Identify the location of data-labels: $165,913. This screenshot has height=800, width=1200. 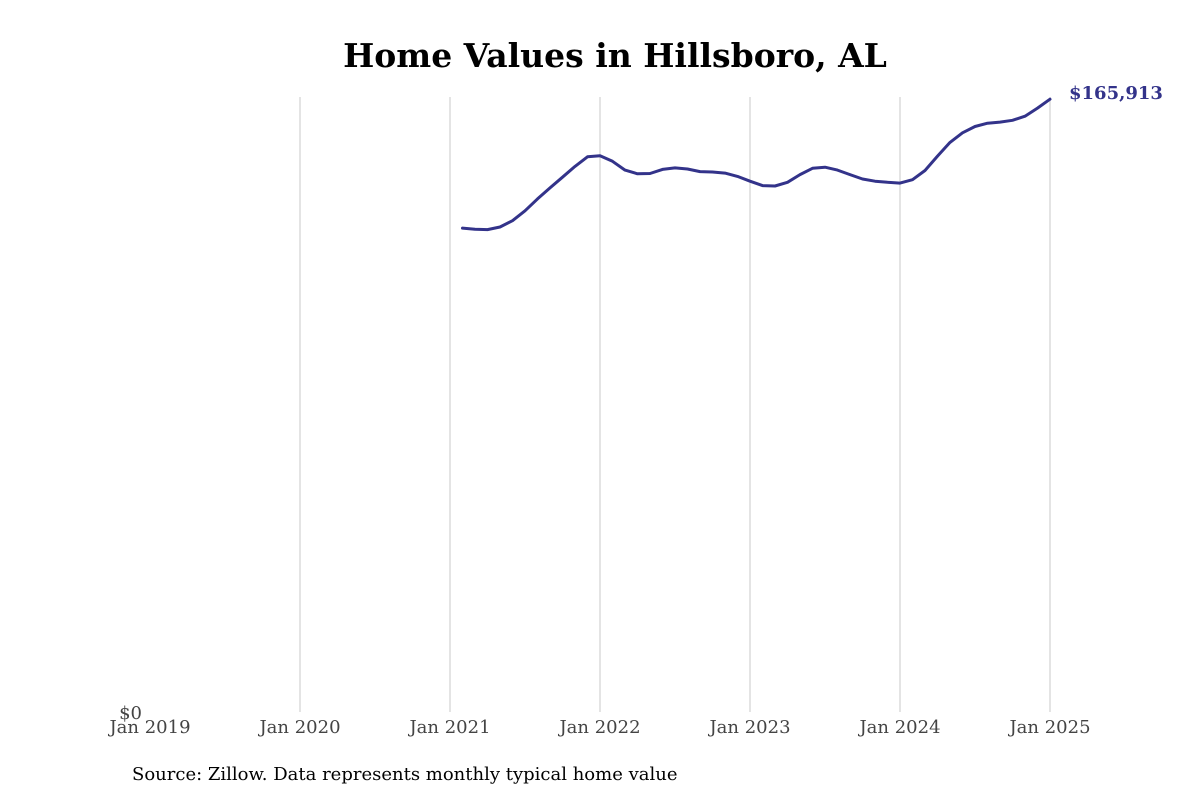
(1116, 93).